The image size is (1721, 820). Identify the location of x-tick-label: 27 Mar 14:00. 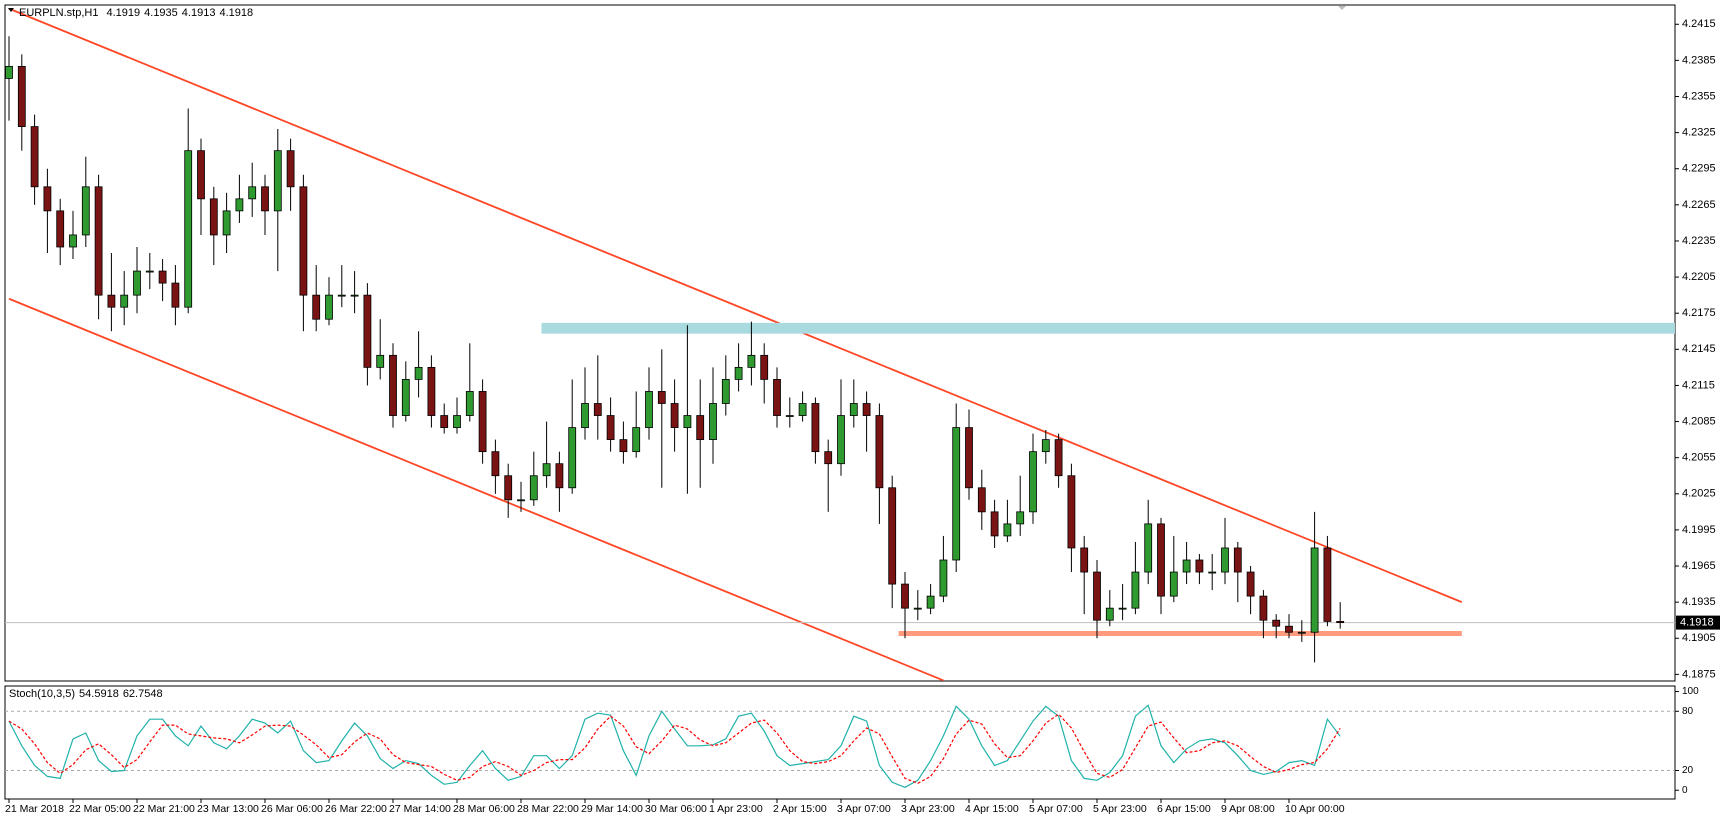
(420, 809).